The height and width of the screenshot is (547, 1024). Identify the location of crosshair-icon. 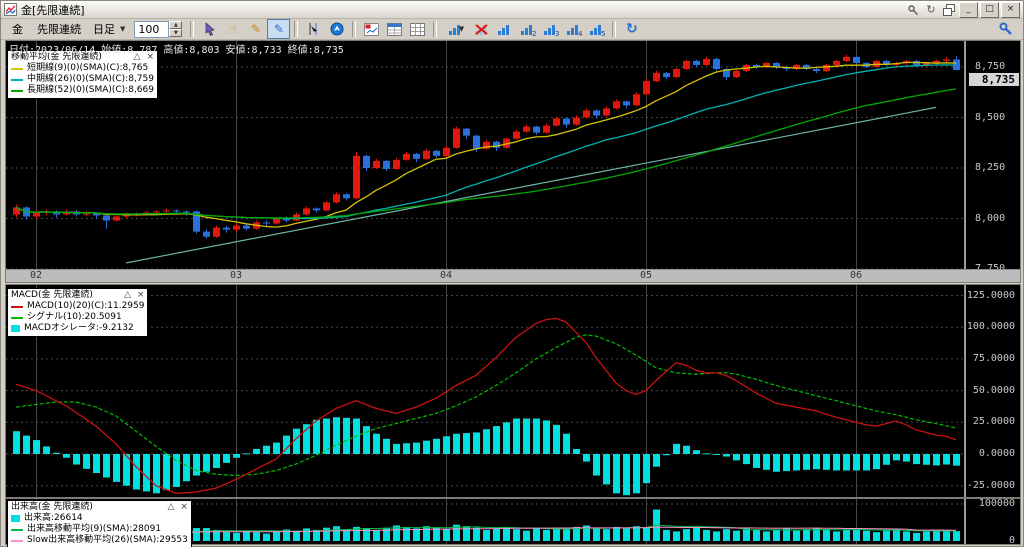
(313, 29).